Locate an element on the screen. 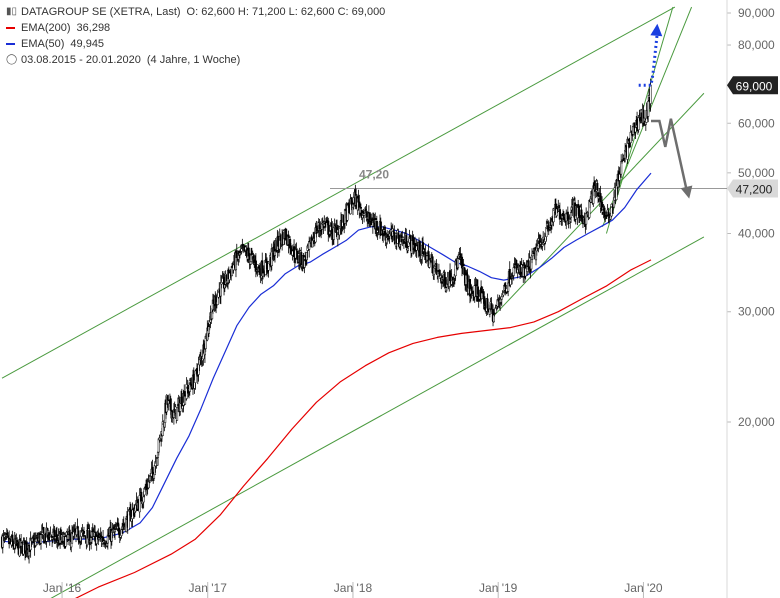  level-label: 47,20 is located at coordinates (374, 175).